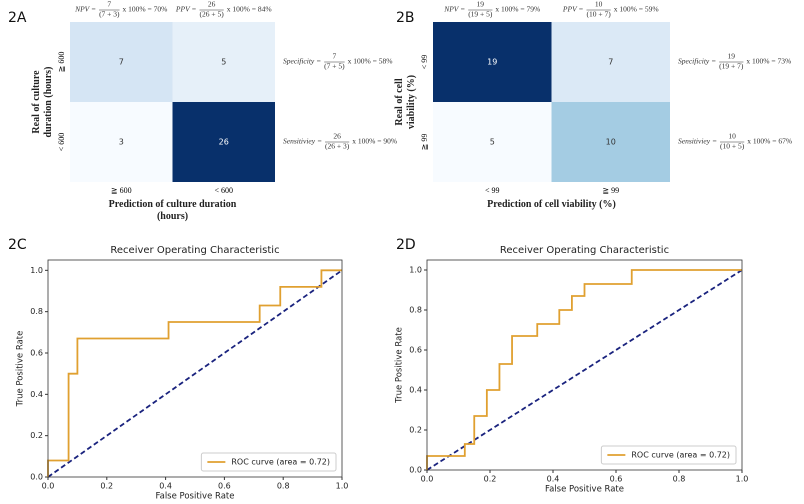 The image size is (804, 504). What do you see at coordinates (734, 61) in the screenshot?
I see `formula: Specificity = 19(19 + 7)x 100% = 73%` at bounding box center [734, 61].